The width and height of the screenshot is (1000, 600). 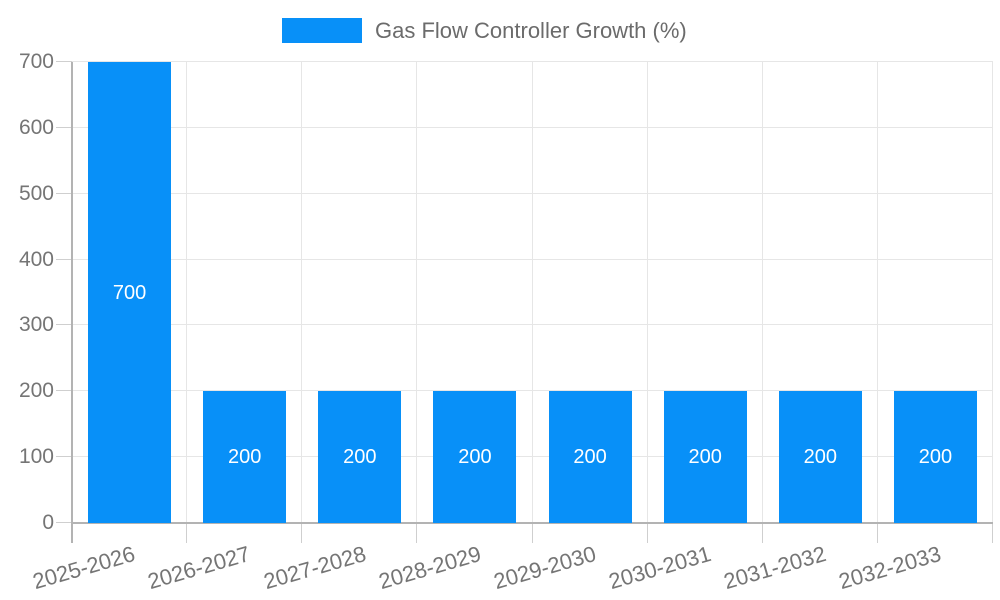 What do you see at coordinates (36, 259) in the screenshot?
I see `y-axis-tick-label: 400` at bounding box center [36, 259].